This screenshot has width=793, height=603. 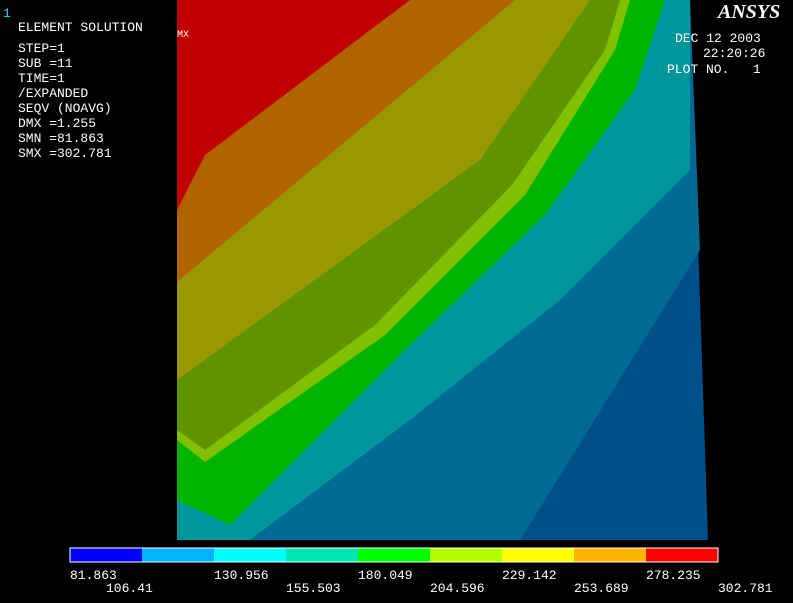 What do you see at coordinates (53, 93) in the screenshot?
I see `header-line: /EXPANDED` at bounding box center [53, 93].